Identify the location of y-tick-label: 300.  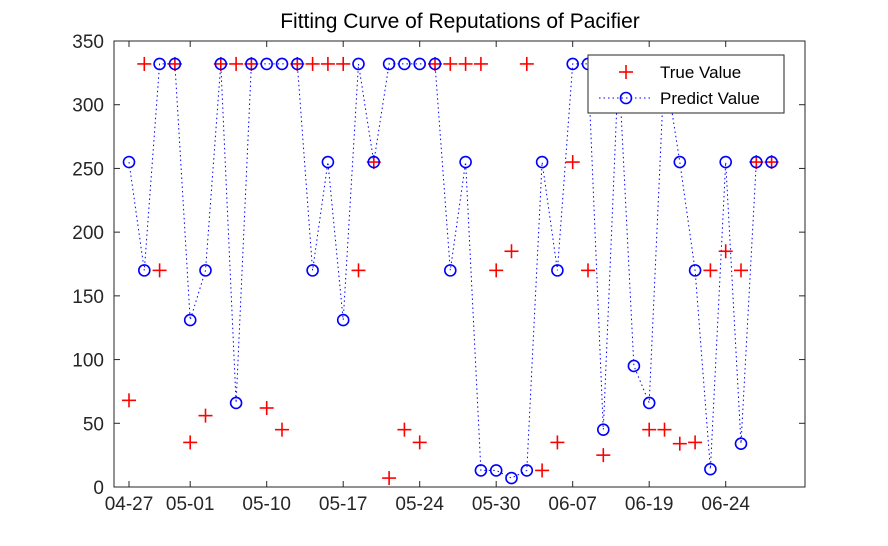
(88, 106).